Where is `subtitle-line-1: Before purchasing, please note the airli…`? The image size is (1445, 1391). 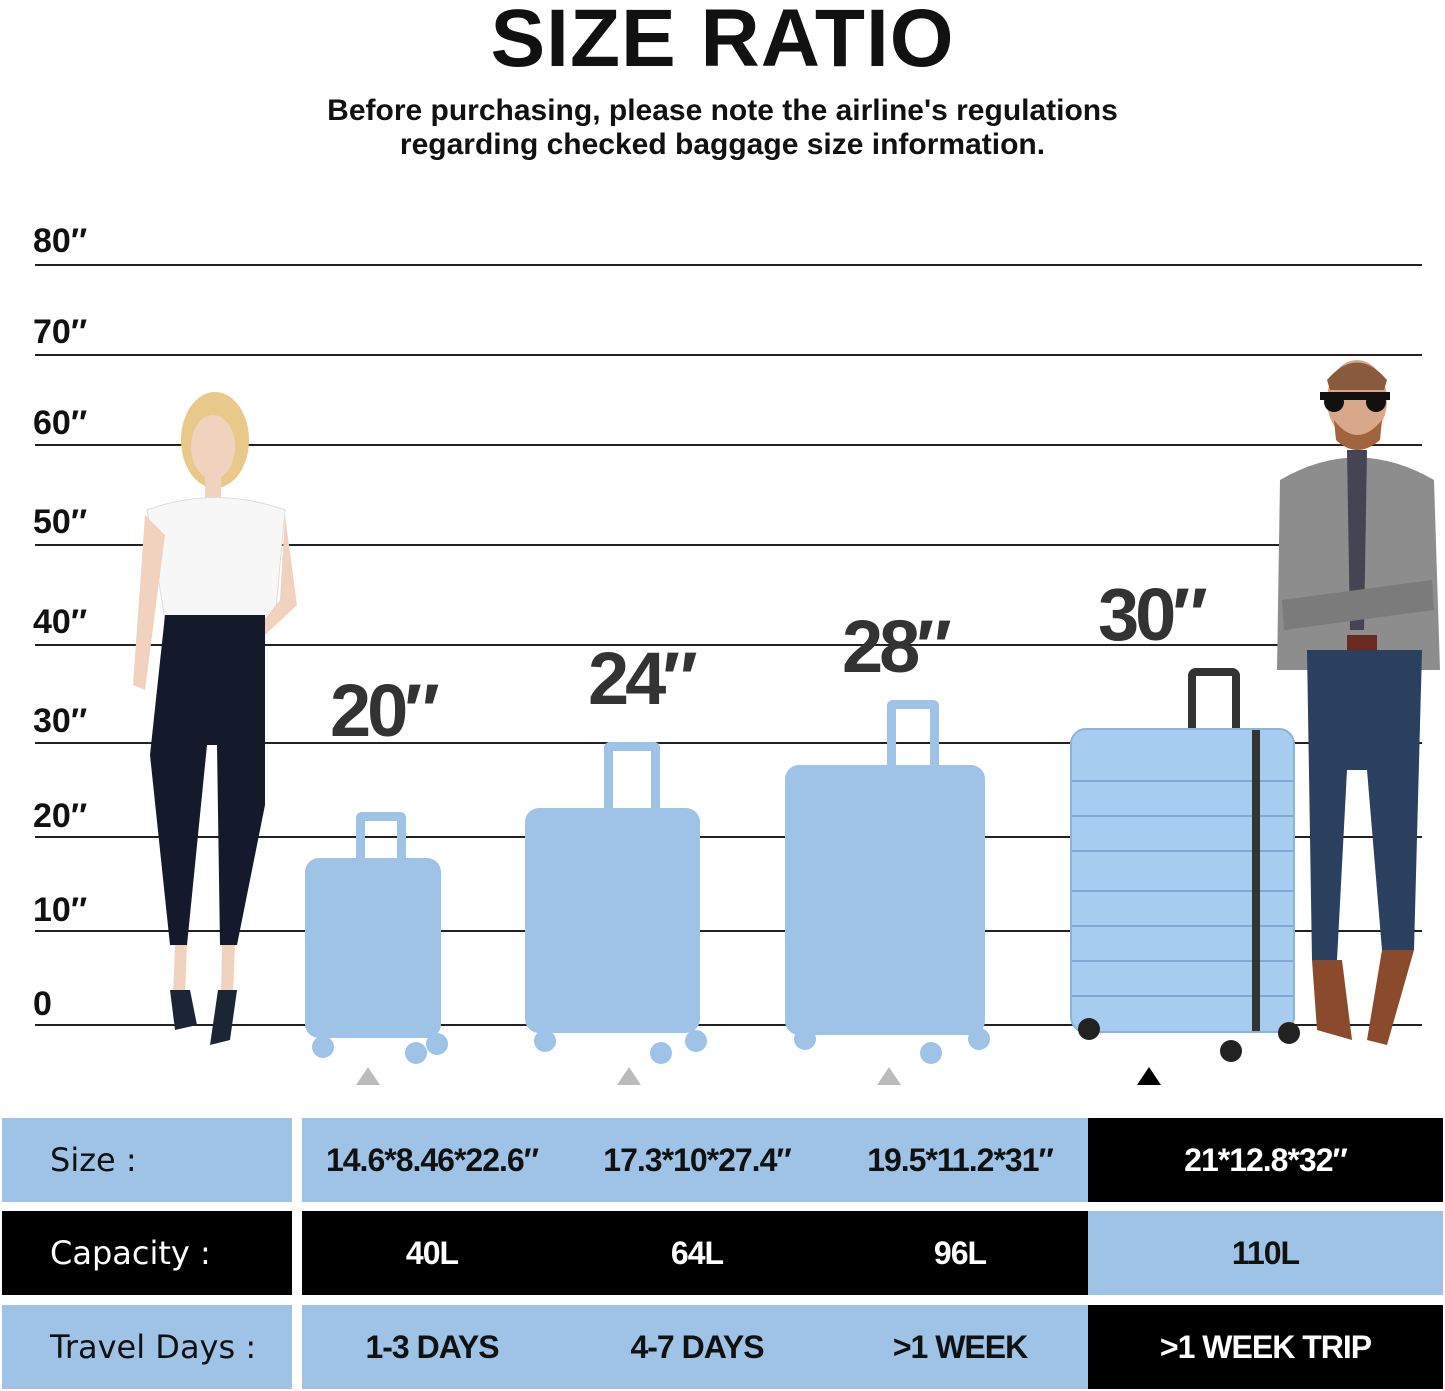 subtitle-line-1: Before purchasing, please note the airli… is located at coordinates (722, 110).